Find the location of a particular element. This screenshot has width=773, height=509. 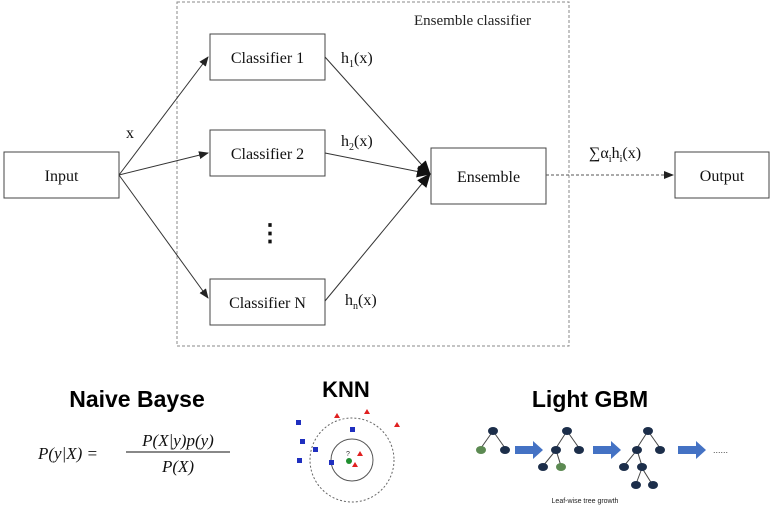

arrow-classifier-1-ensemble is located at coordinates (377, 115).